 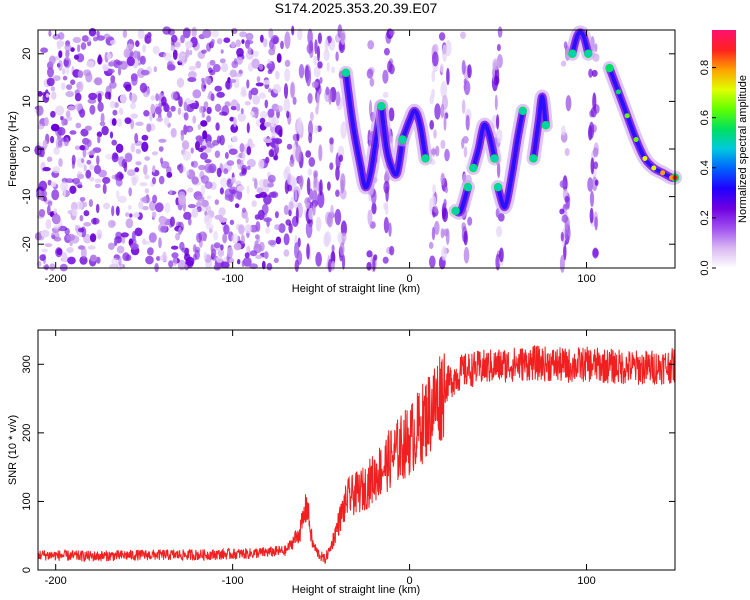 I want to click on y-tick-label: 20, so click(x=27, y=54).